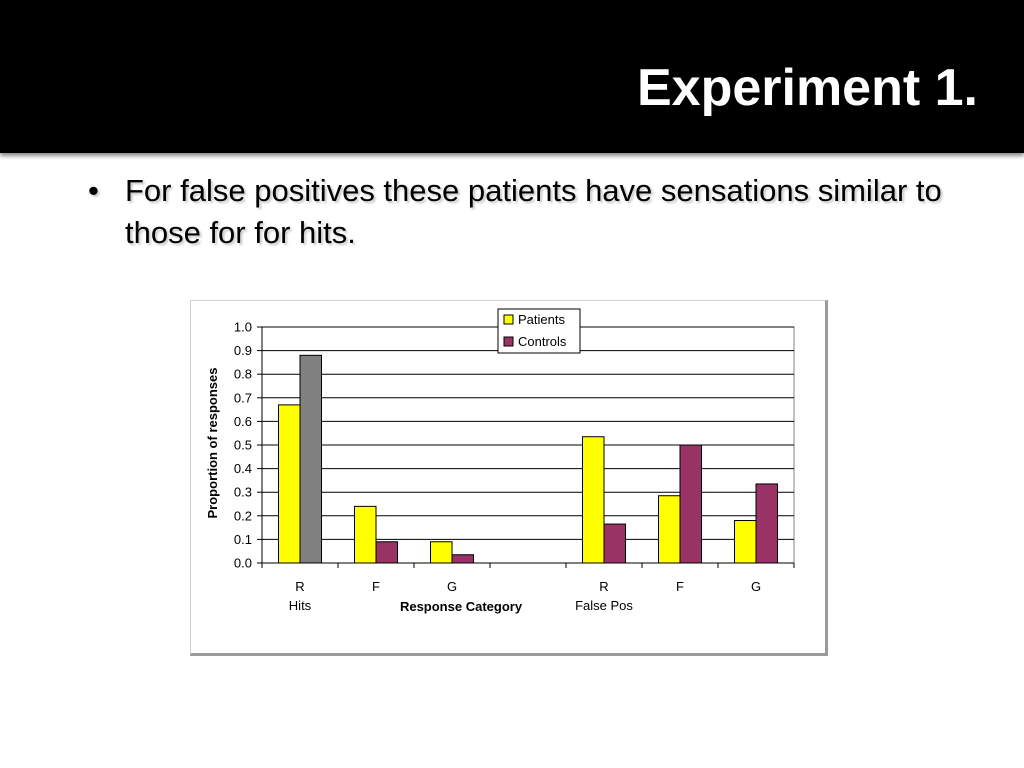  What do you see at coordinates (243, 421) in the screenshot?
I see `y-tick-label: 0.6` at bounding box center [243, 421].